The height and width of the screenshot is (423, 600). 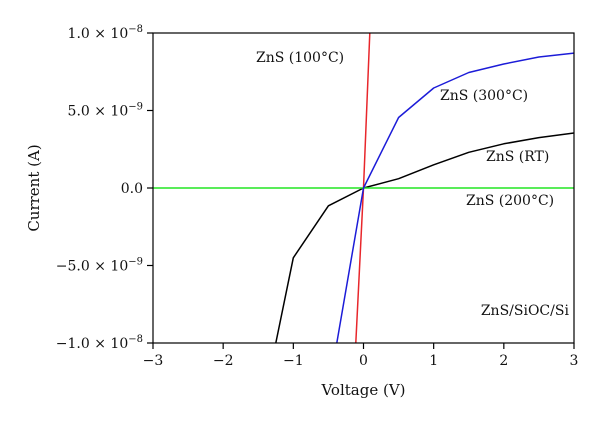 I want to click on y-tick-label: −5.0 × 10⁻⁹, so click(x=99, y=266).